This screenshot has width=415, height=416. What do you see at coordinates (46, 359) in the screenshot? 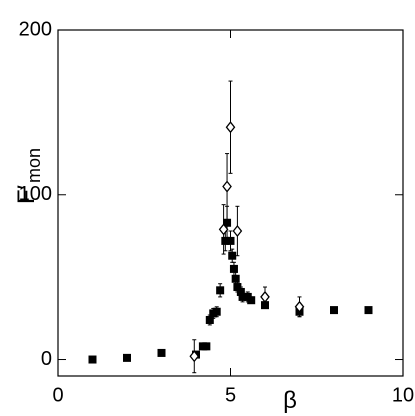
I see `y-tick-label: 0` at bounding box center [46, 359].